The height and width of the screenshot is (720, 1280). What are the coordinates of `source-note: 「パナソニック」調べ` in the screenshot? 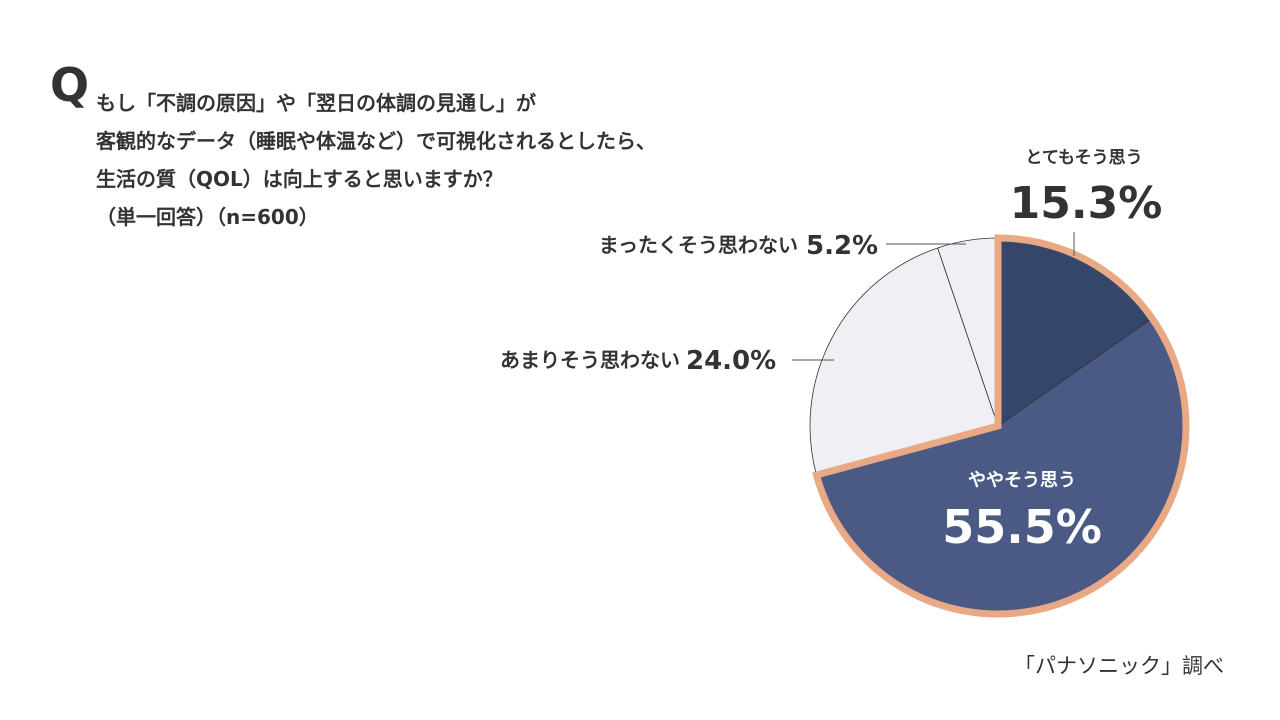 It's located at (1119, 666).